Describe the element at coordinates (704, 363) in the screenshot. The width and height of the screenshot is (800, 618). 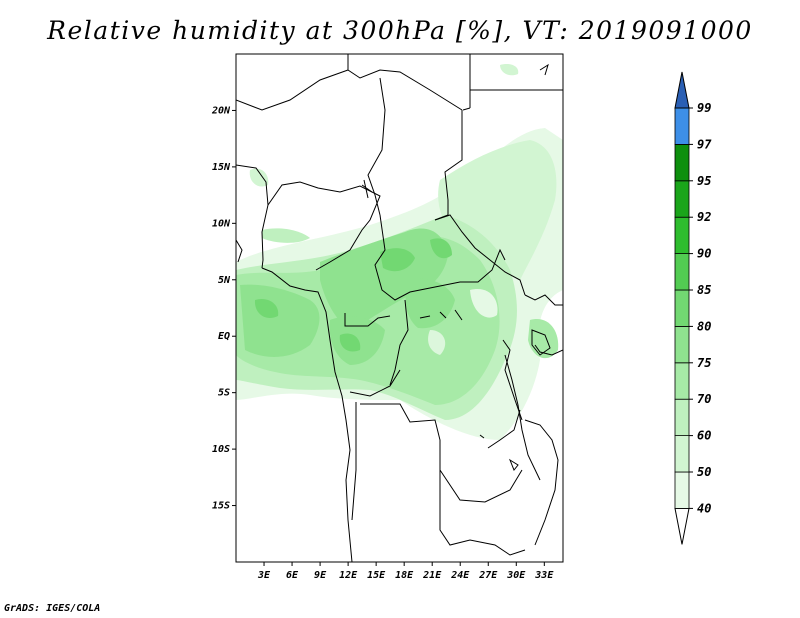
I see `colorbar-label: 75` at that location.